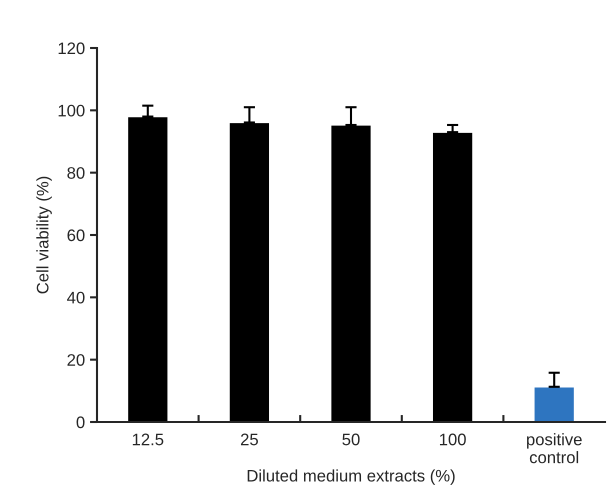 The width and height of the screenshot is (610, 494). What do you see at coordinates (351, 477) in the screenshot?
I see `x-axis-title: Diluted medium extracts (%)` at bounding box center [351, 477].